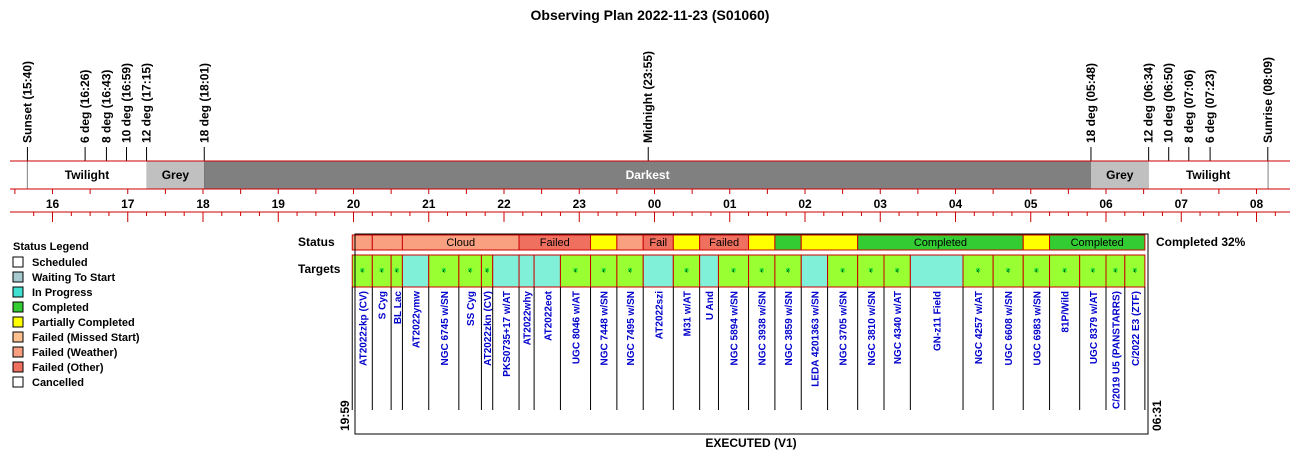  I want to click on legend-item-label: Scheduled, so click(60, 263).